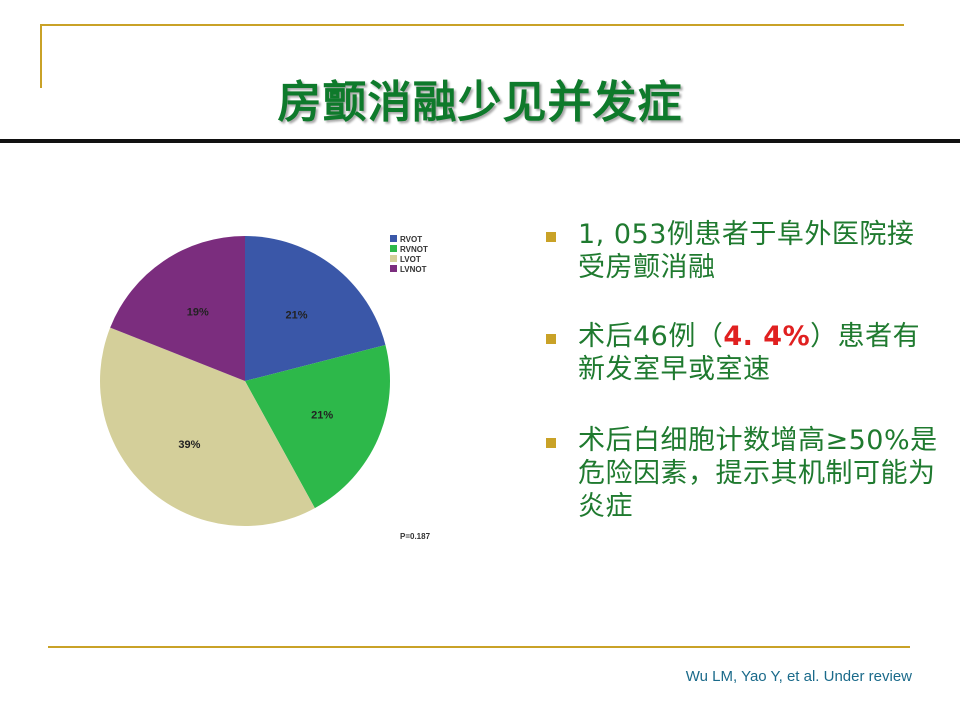 The image size is (960, 720). I want to click on left-border-rule, so click(41, 56).